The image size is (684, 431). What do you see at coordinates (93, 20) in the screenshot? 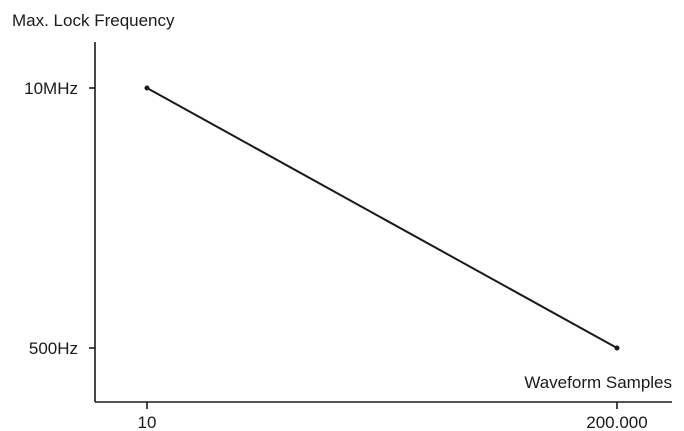
I see `y-axis-label: Max. Lock Frequency` at bounding box center [93, 20].